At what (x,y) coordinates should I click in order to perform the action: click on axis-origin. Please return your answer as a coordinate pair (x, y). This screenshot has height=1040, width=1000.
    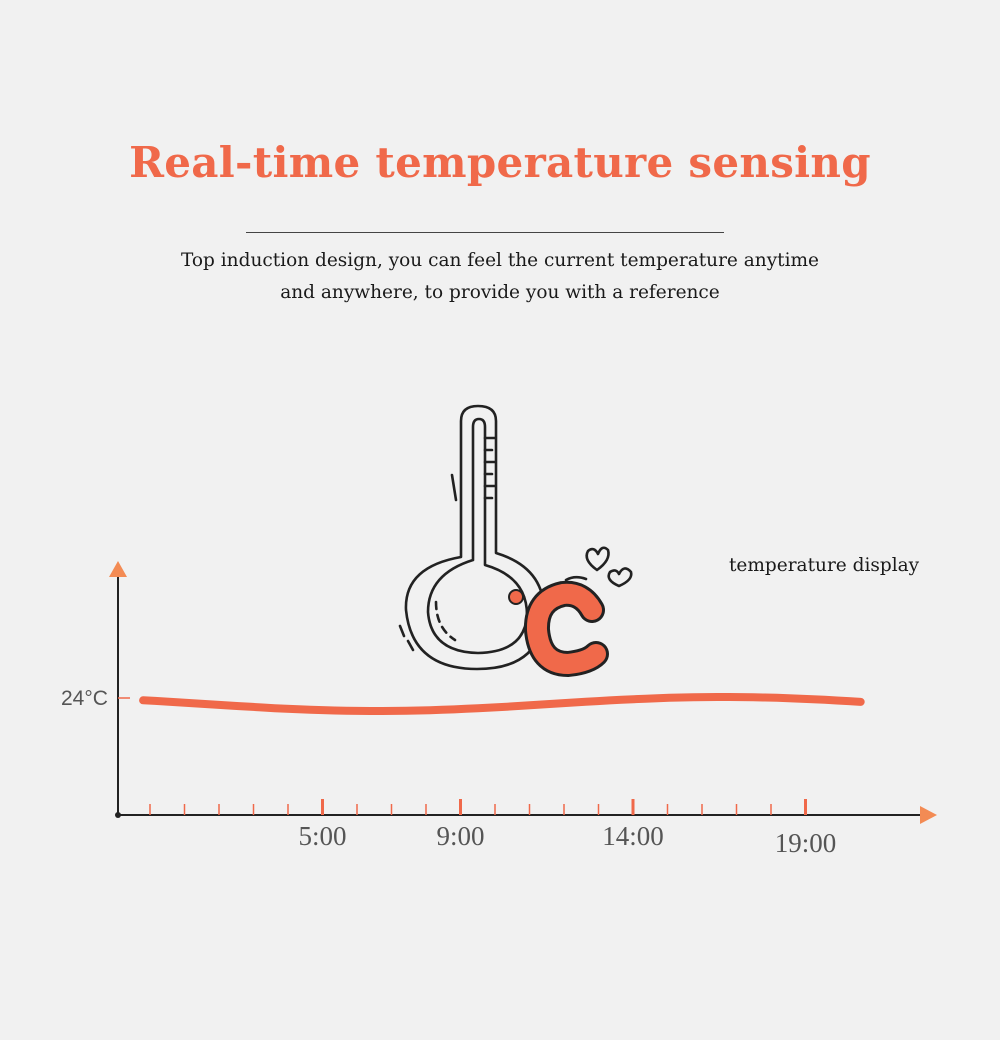
    Looking at the image, I should click on (118, 815).